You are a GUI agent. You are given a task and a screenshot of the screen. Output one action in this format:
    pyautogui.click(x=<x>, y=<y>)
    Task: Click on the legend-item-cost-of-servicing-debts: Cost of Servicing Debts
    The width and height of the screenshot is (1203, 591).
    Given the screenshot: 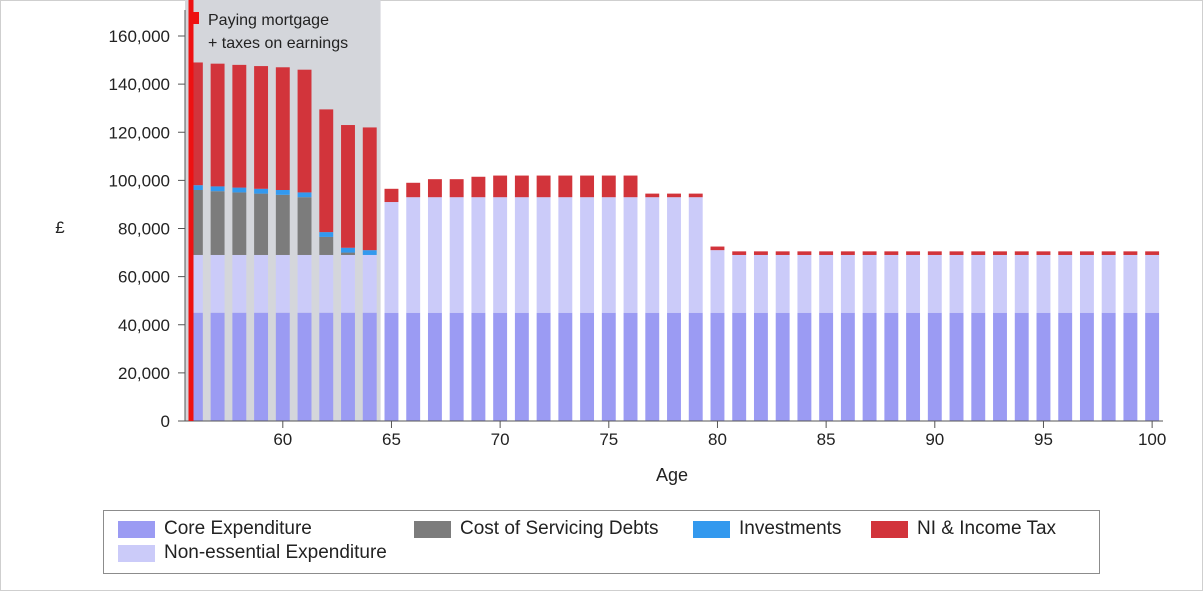 What is the action you would take?
    pyautogui.click(x=536, y=529)
    